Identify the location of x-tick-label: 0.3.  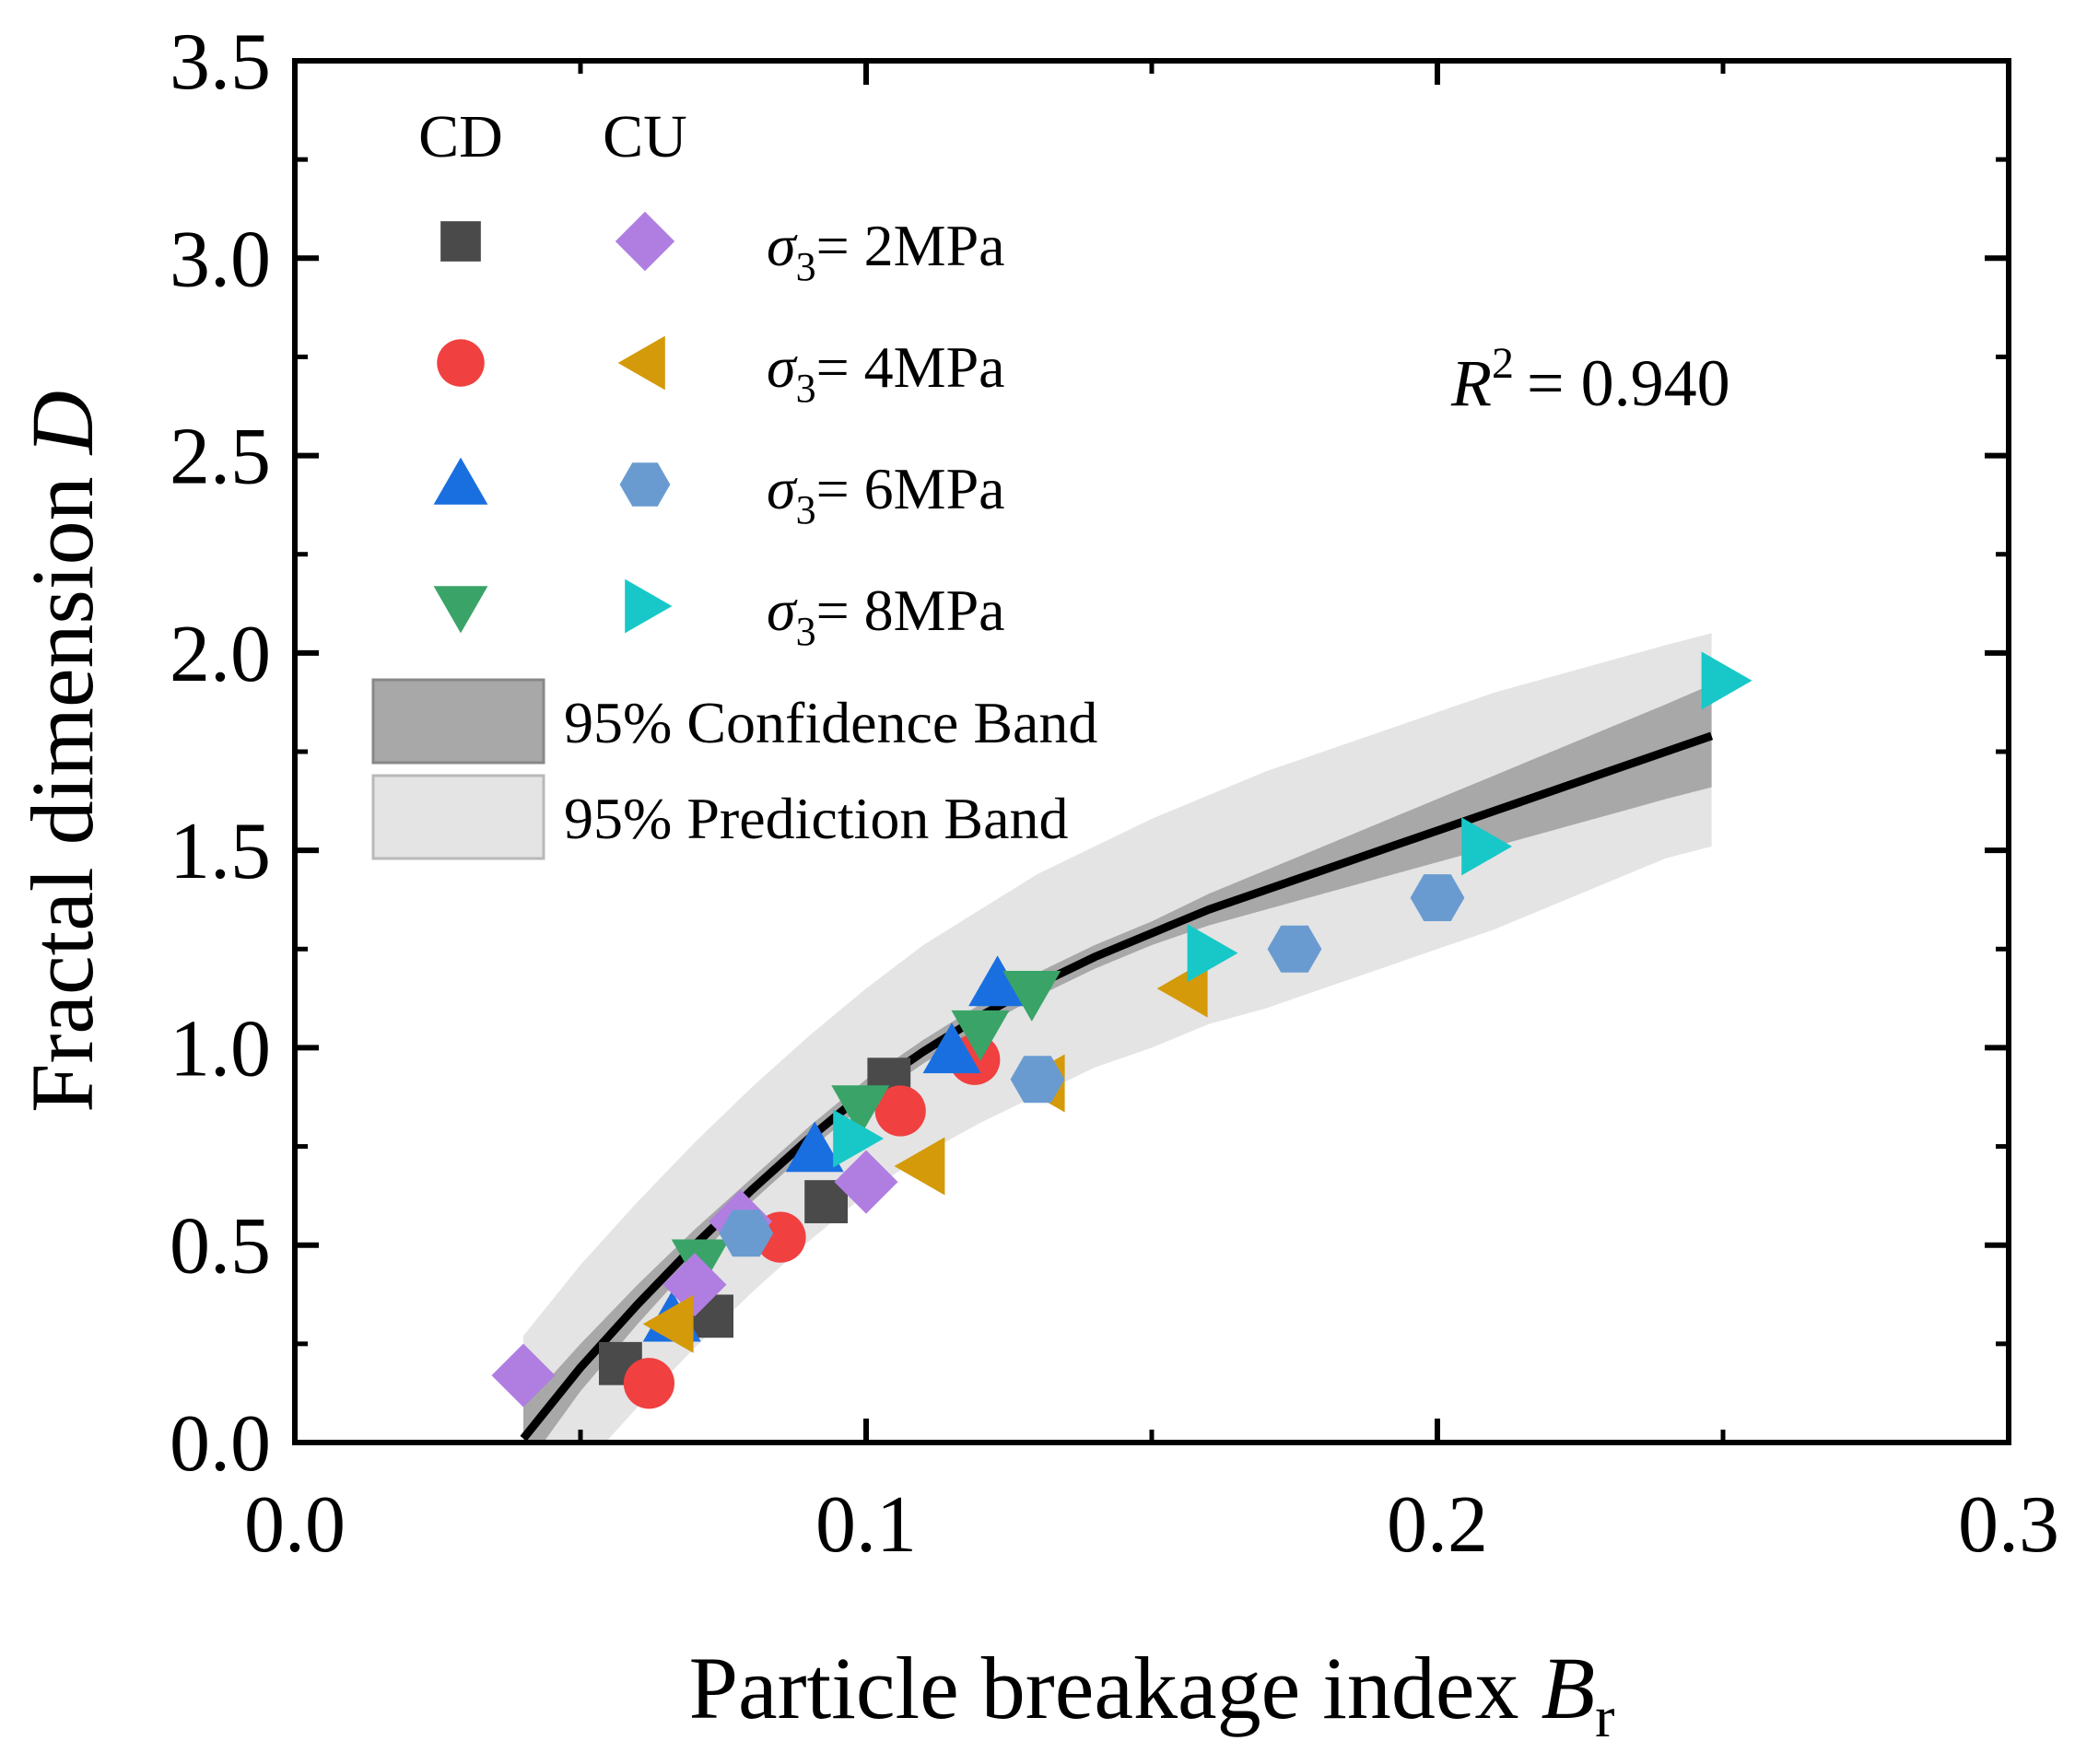
(2008, 1525).